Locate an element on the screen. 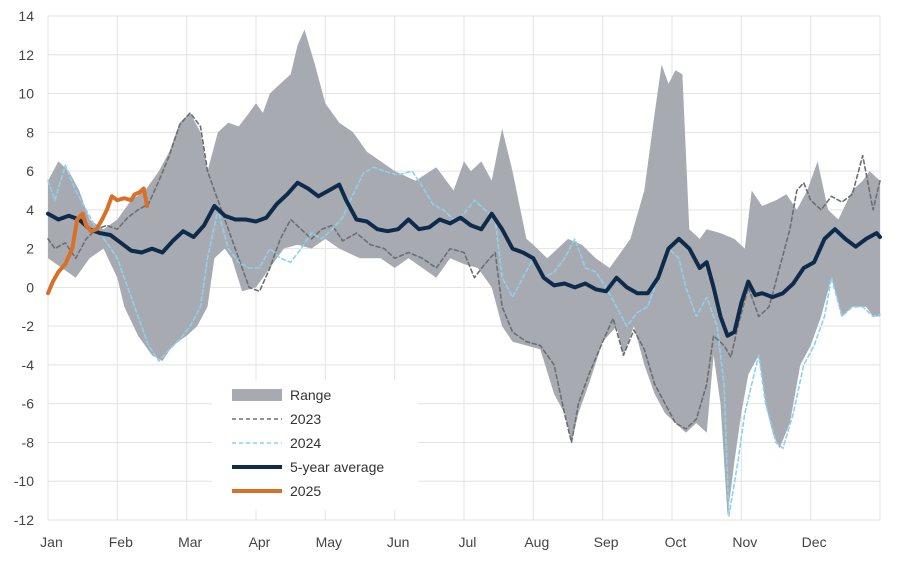 This screenshot has width=904, height=565. y-tick-label: -12 is located at coordinates (24, 520).